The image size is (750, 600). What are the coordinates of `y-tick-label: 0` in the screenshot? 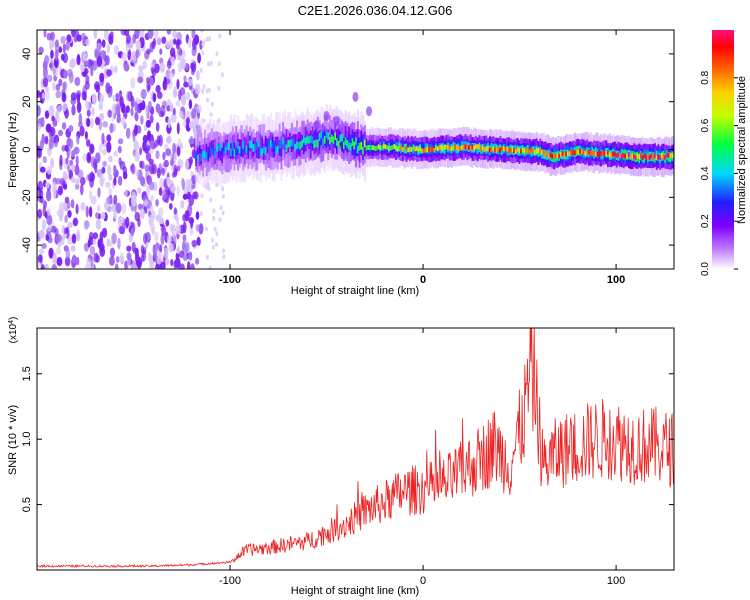 It's located at (27, 149).